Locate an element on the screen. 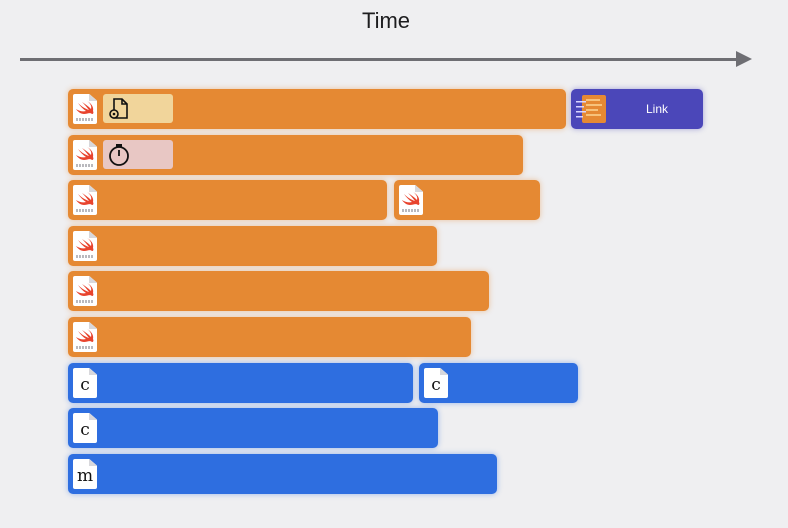  stopwatch-icon is located at coordinates (119, 155).